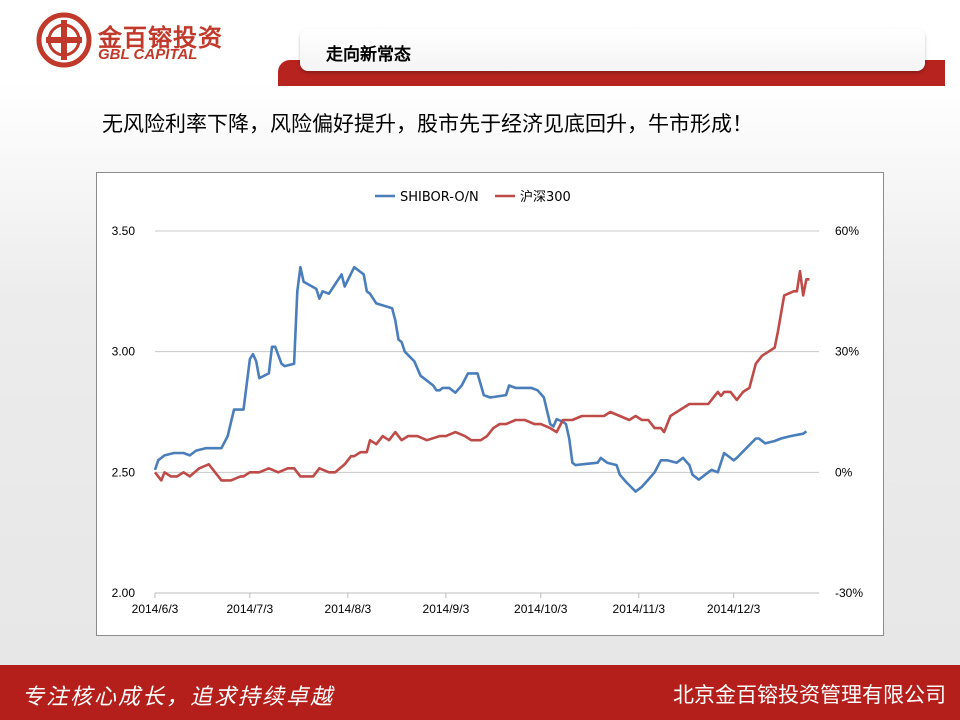 The height and width of the screenshot is (720, 960). Describe the element at coordinates (639, 609) in the screenshot. I see `x-tick-label: 2014/11/3` at that location.